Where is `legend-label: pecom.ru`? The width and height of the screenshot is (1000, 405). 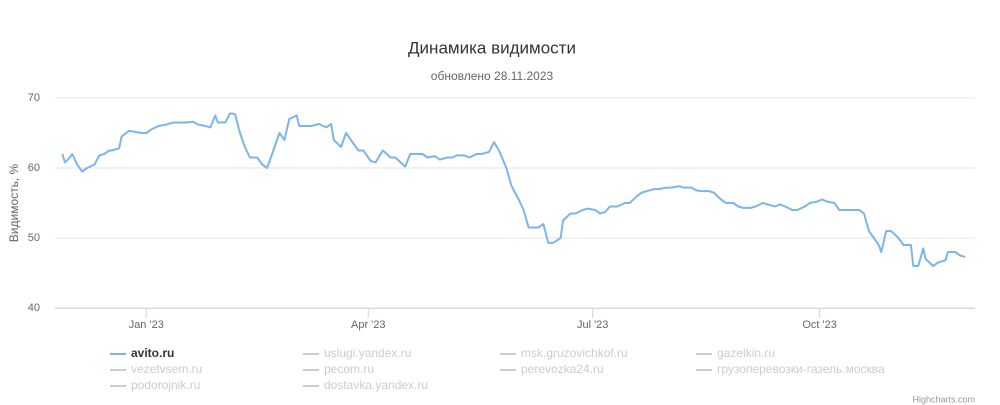 legend-label: pecom.ru is located at coordinates (349, 369).